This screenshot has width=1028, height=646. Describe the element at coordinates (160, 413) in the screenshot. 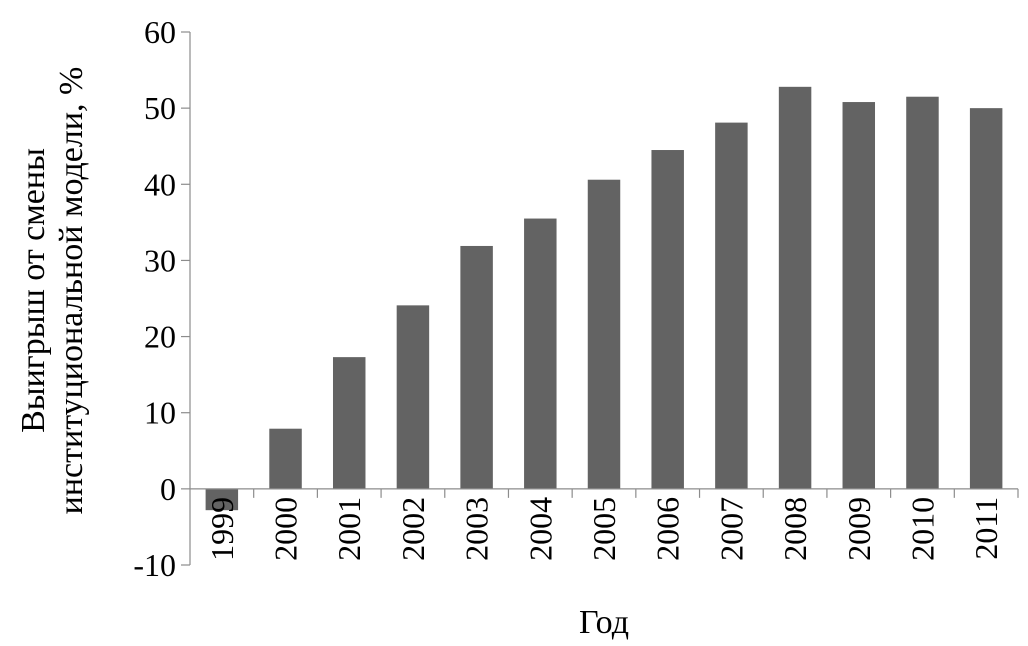

I see `y-tick-label: 10` at that location.